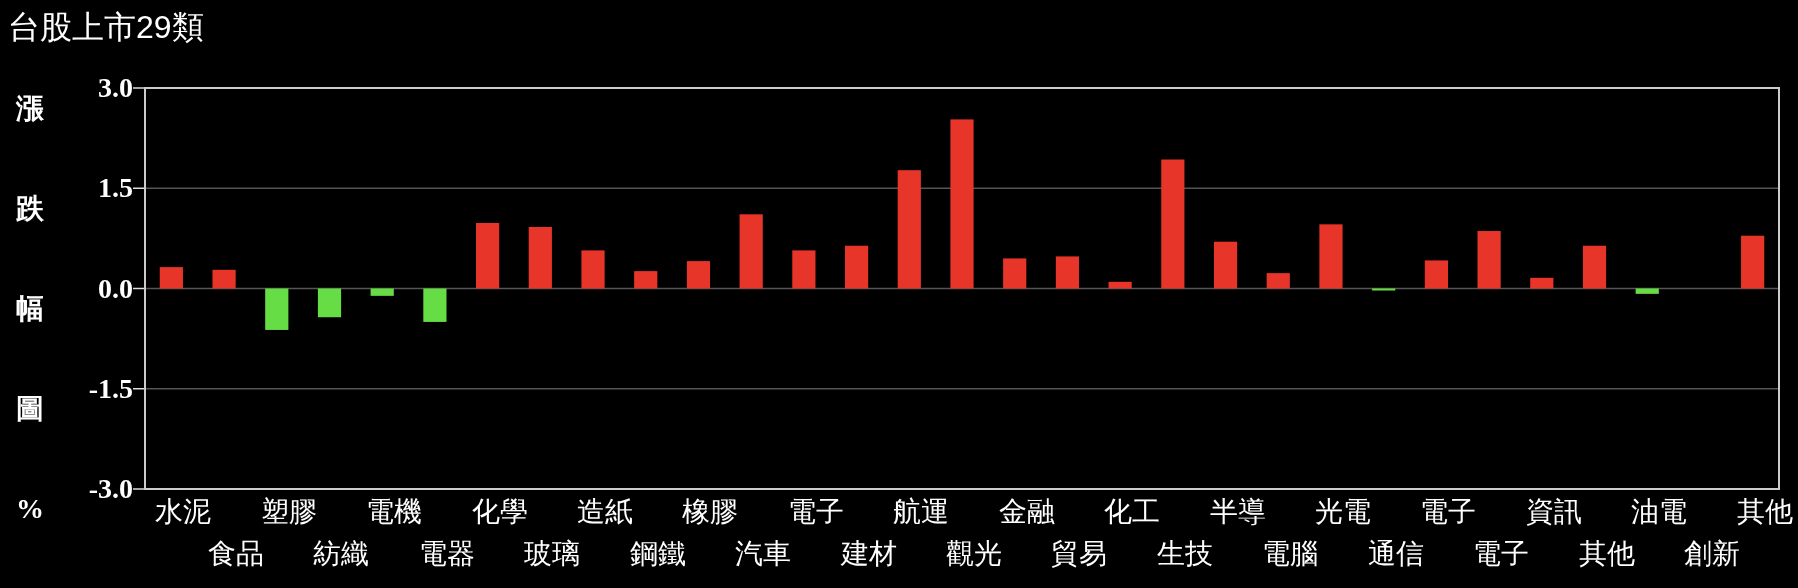 This screenshot has height=588, width=1798. What do you see at coordinates (605, 511) in the screenshot?
I see `x-tick-label: 造紙` at bounding box center [605, 511].